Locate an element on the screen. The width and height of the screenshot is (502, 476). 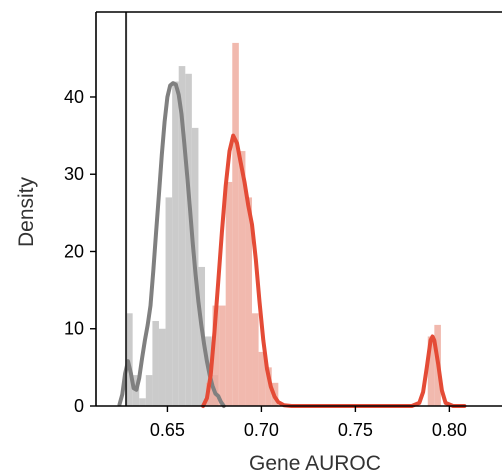
y-axis-label: Density is located at coordinates (26, 211).